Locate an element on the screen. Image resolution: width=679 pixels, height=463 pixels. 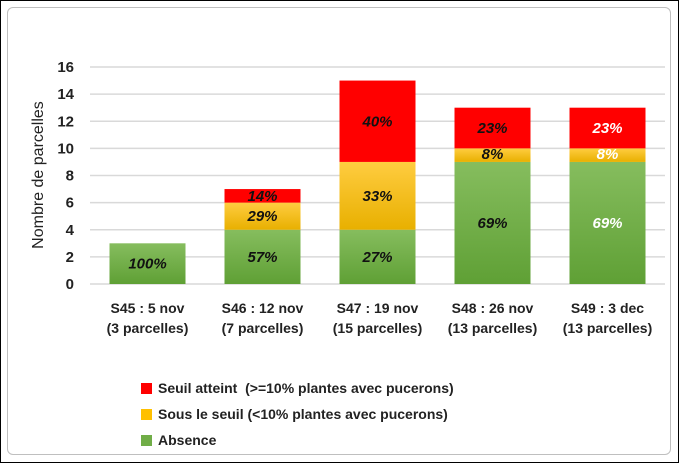
data-label: 29% is located at coordinates (261, 216).